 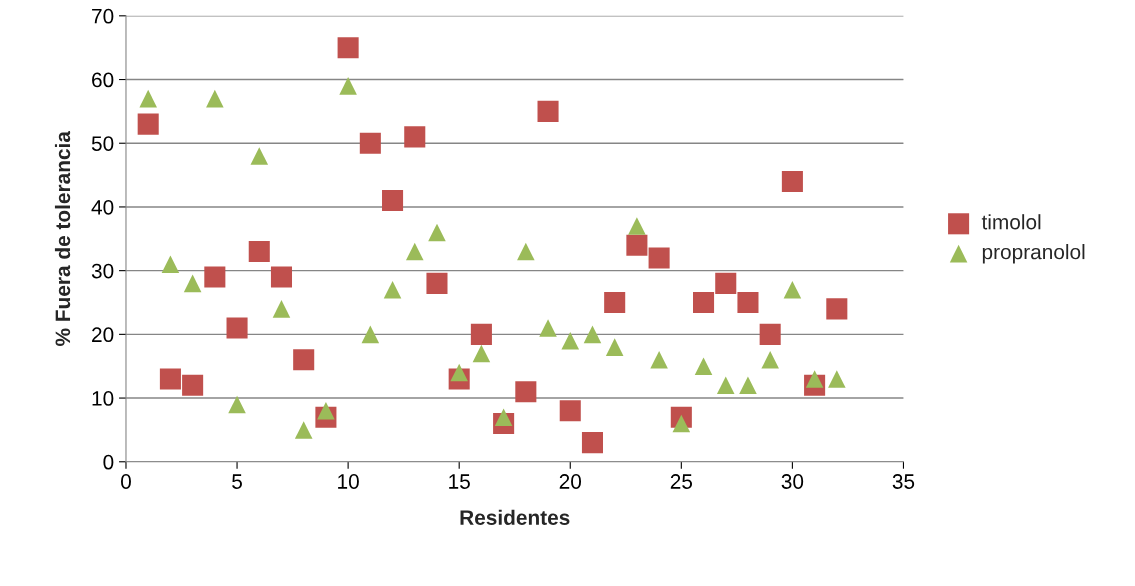 What do you see at coordinates (102, 207) in the screenshot?
I see `y-tick-label: 40` at bounding box center [102, 207].